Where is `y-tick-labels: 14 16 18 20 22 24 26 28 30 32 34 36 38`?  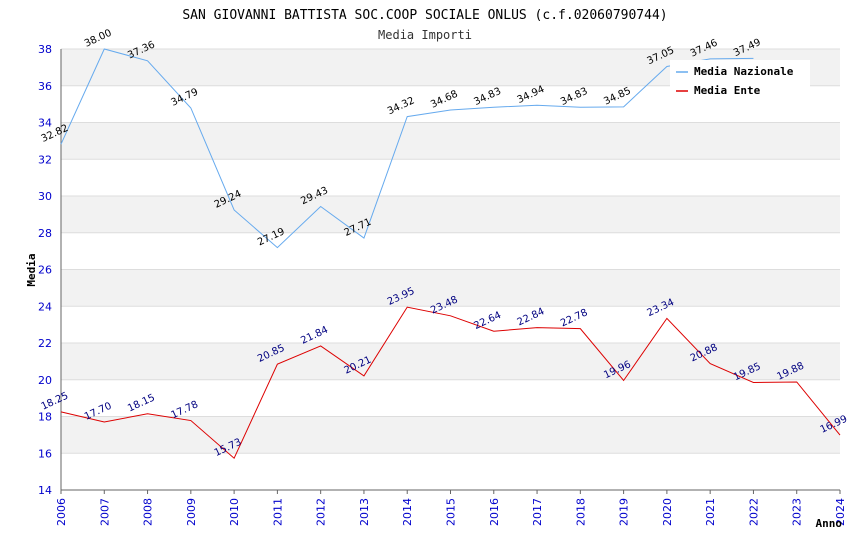 y-tick-labels: 14 16 18 20 22 24 26 28 30 32 34 36 38 is located at coordinates (45, 270).